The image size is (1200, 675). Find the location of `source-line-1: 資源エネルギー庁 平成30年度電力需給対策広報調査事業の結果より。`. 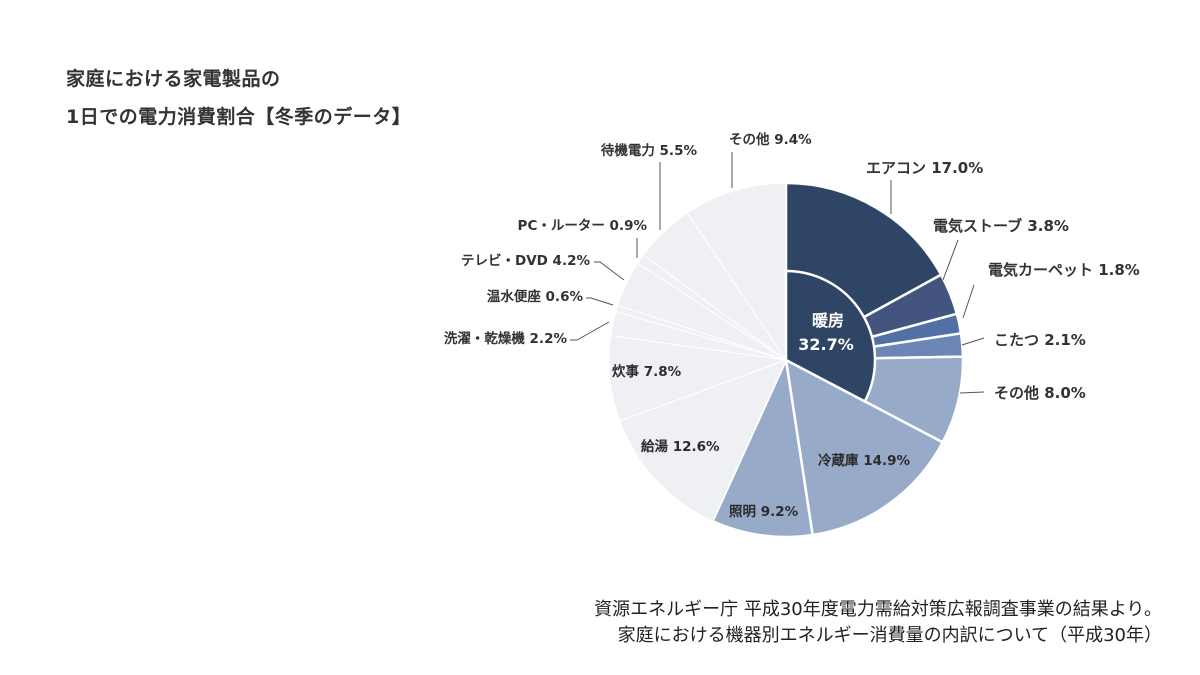

source-line-1: 資源エネルギー庁 平成30年度電力需給対策広報調査事業の結果より。 is located at coordinates (878, 609).